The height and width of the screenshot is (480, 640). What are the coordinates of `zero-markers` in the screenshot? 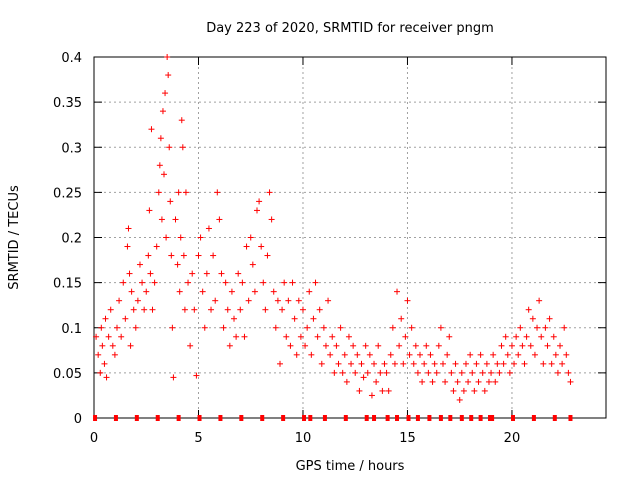 It's located at (333, 418).